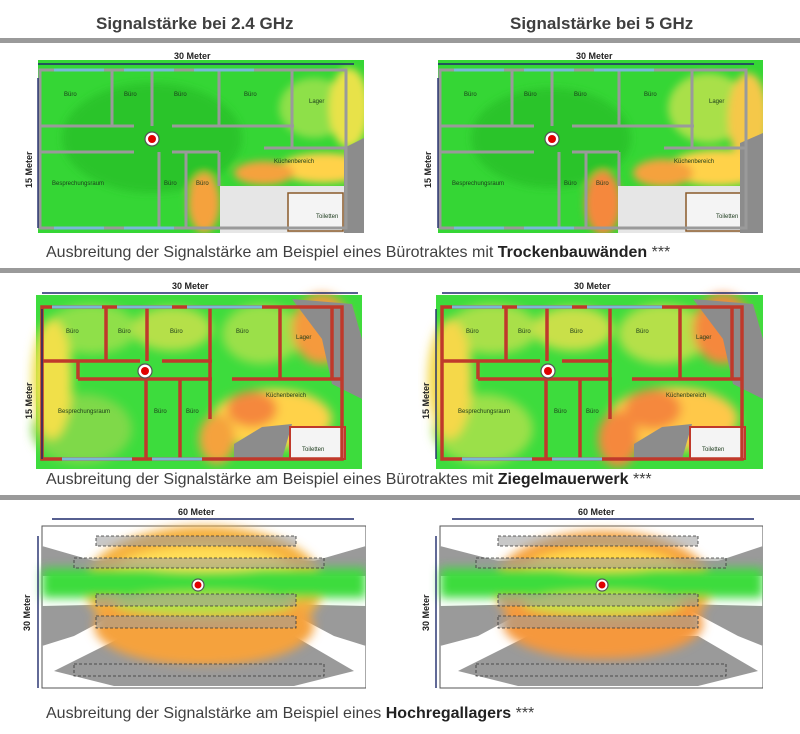 The width and height of the screenshot is (800, 734). I want to click on divider-bottom, so click(400, 497).